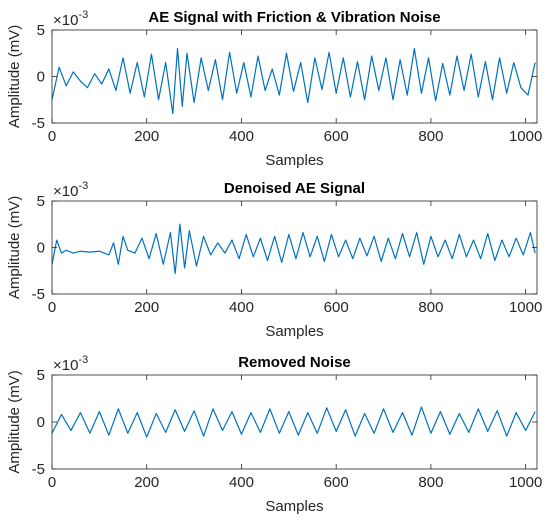  I want to click on chart-title: Removed Noise, so click(294, 362).